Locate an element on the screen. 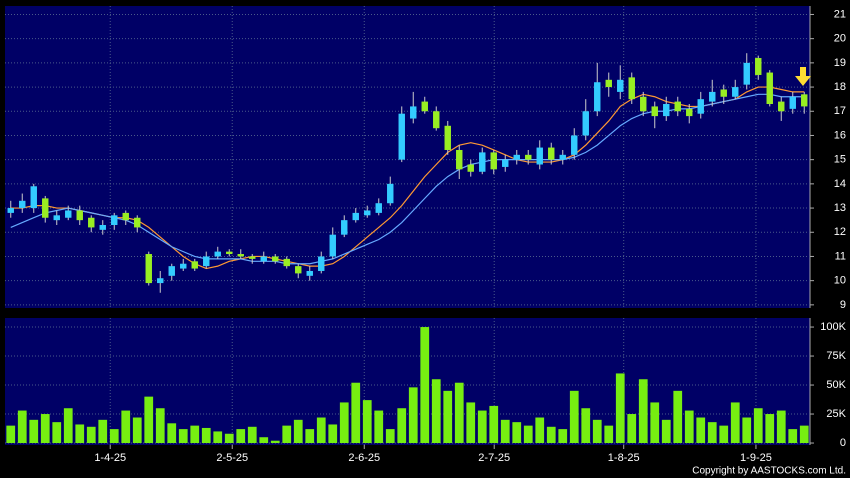  y-tick-label: 18 is located at coordinates (840, 87).